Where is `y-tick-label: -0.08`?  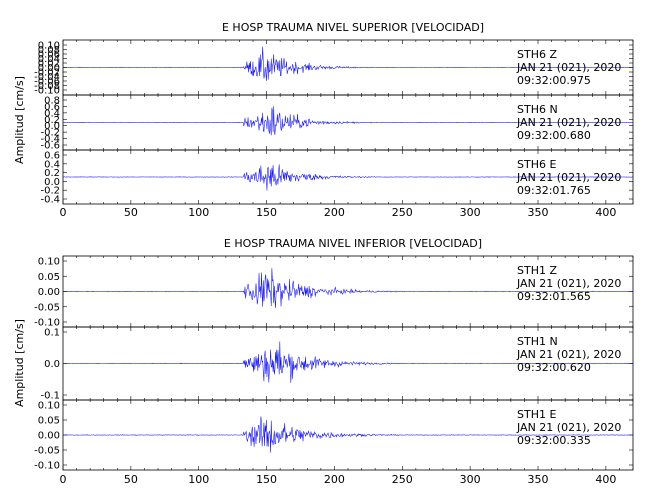 y-tick-label: -0.08 is located at coordinates (47, 86).